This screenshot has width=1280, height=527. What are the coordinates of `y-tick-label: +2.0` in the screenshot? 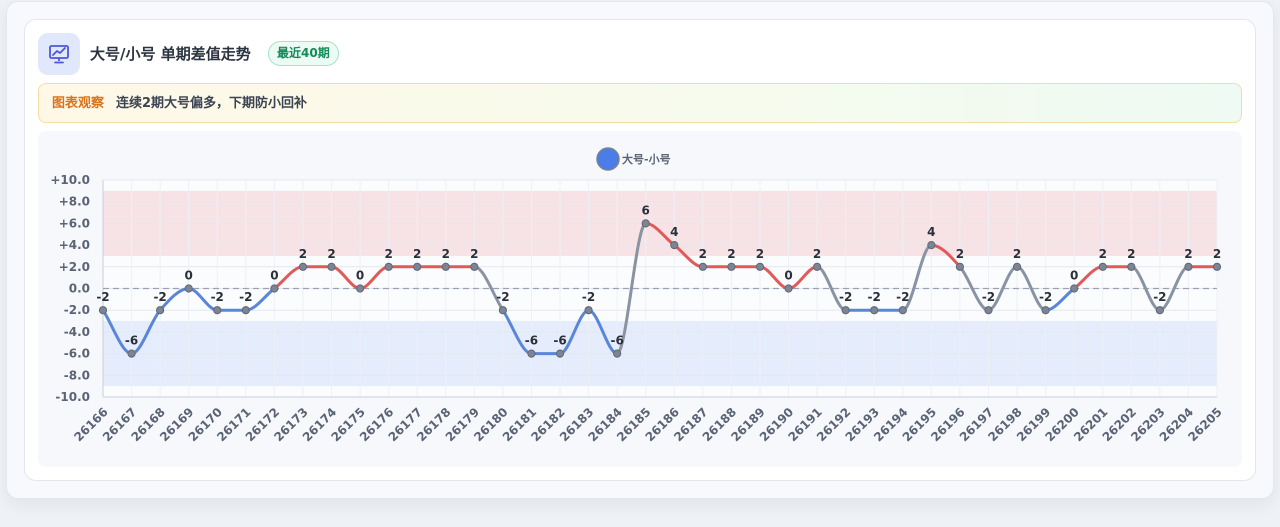 It's located at (74, 267).